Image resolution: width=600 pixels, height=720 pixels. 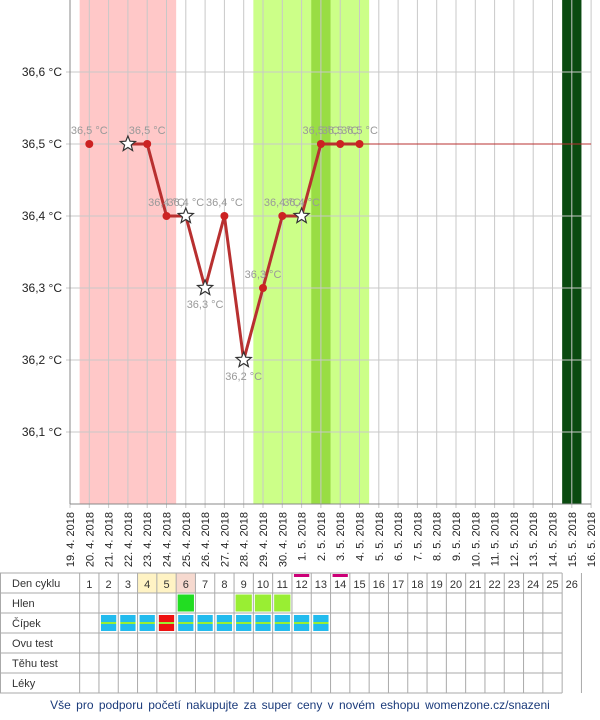 I want to click on y-tick-label: 36,5 °C, so click(x=42, y=144).